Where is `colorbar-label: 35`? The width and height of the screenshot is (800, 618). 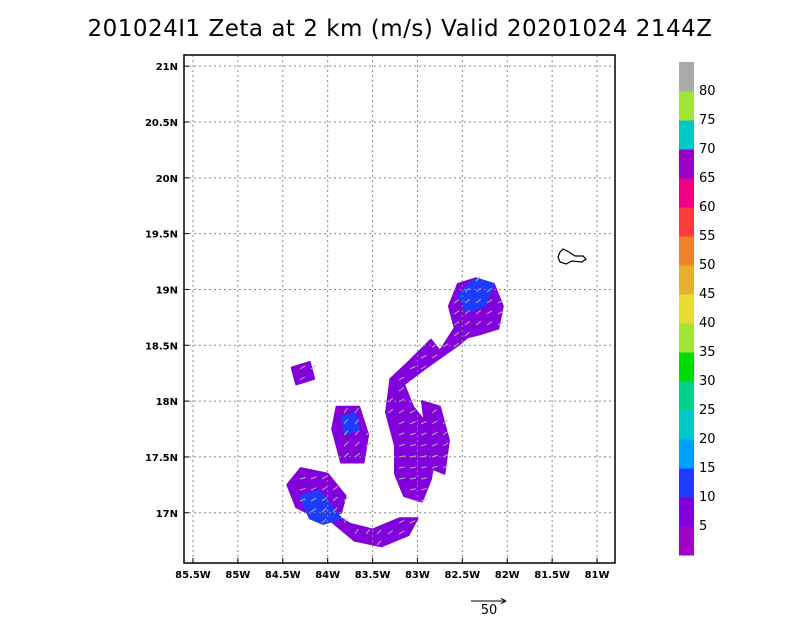 colorbar-label: 35 is located at coordinates (707, 352).